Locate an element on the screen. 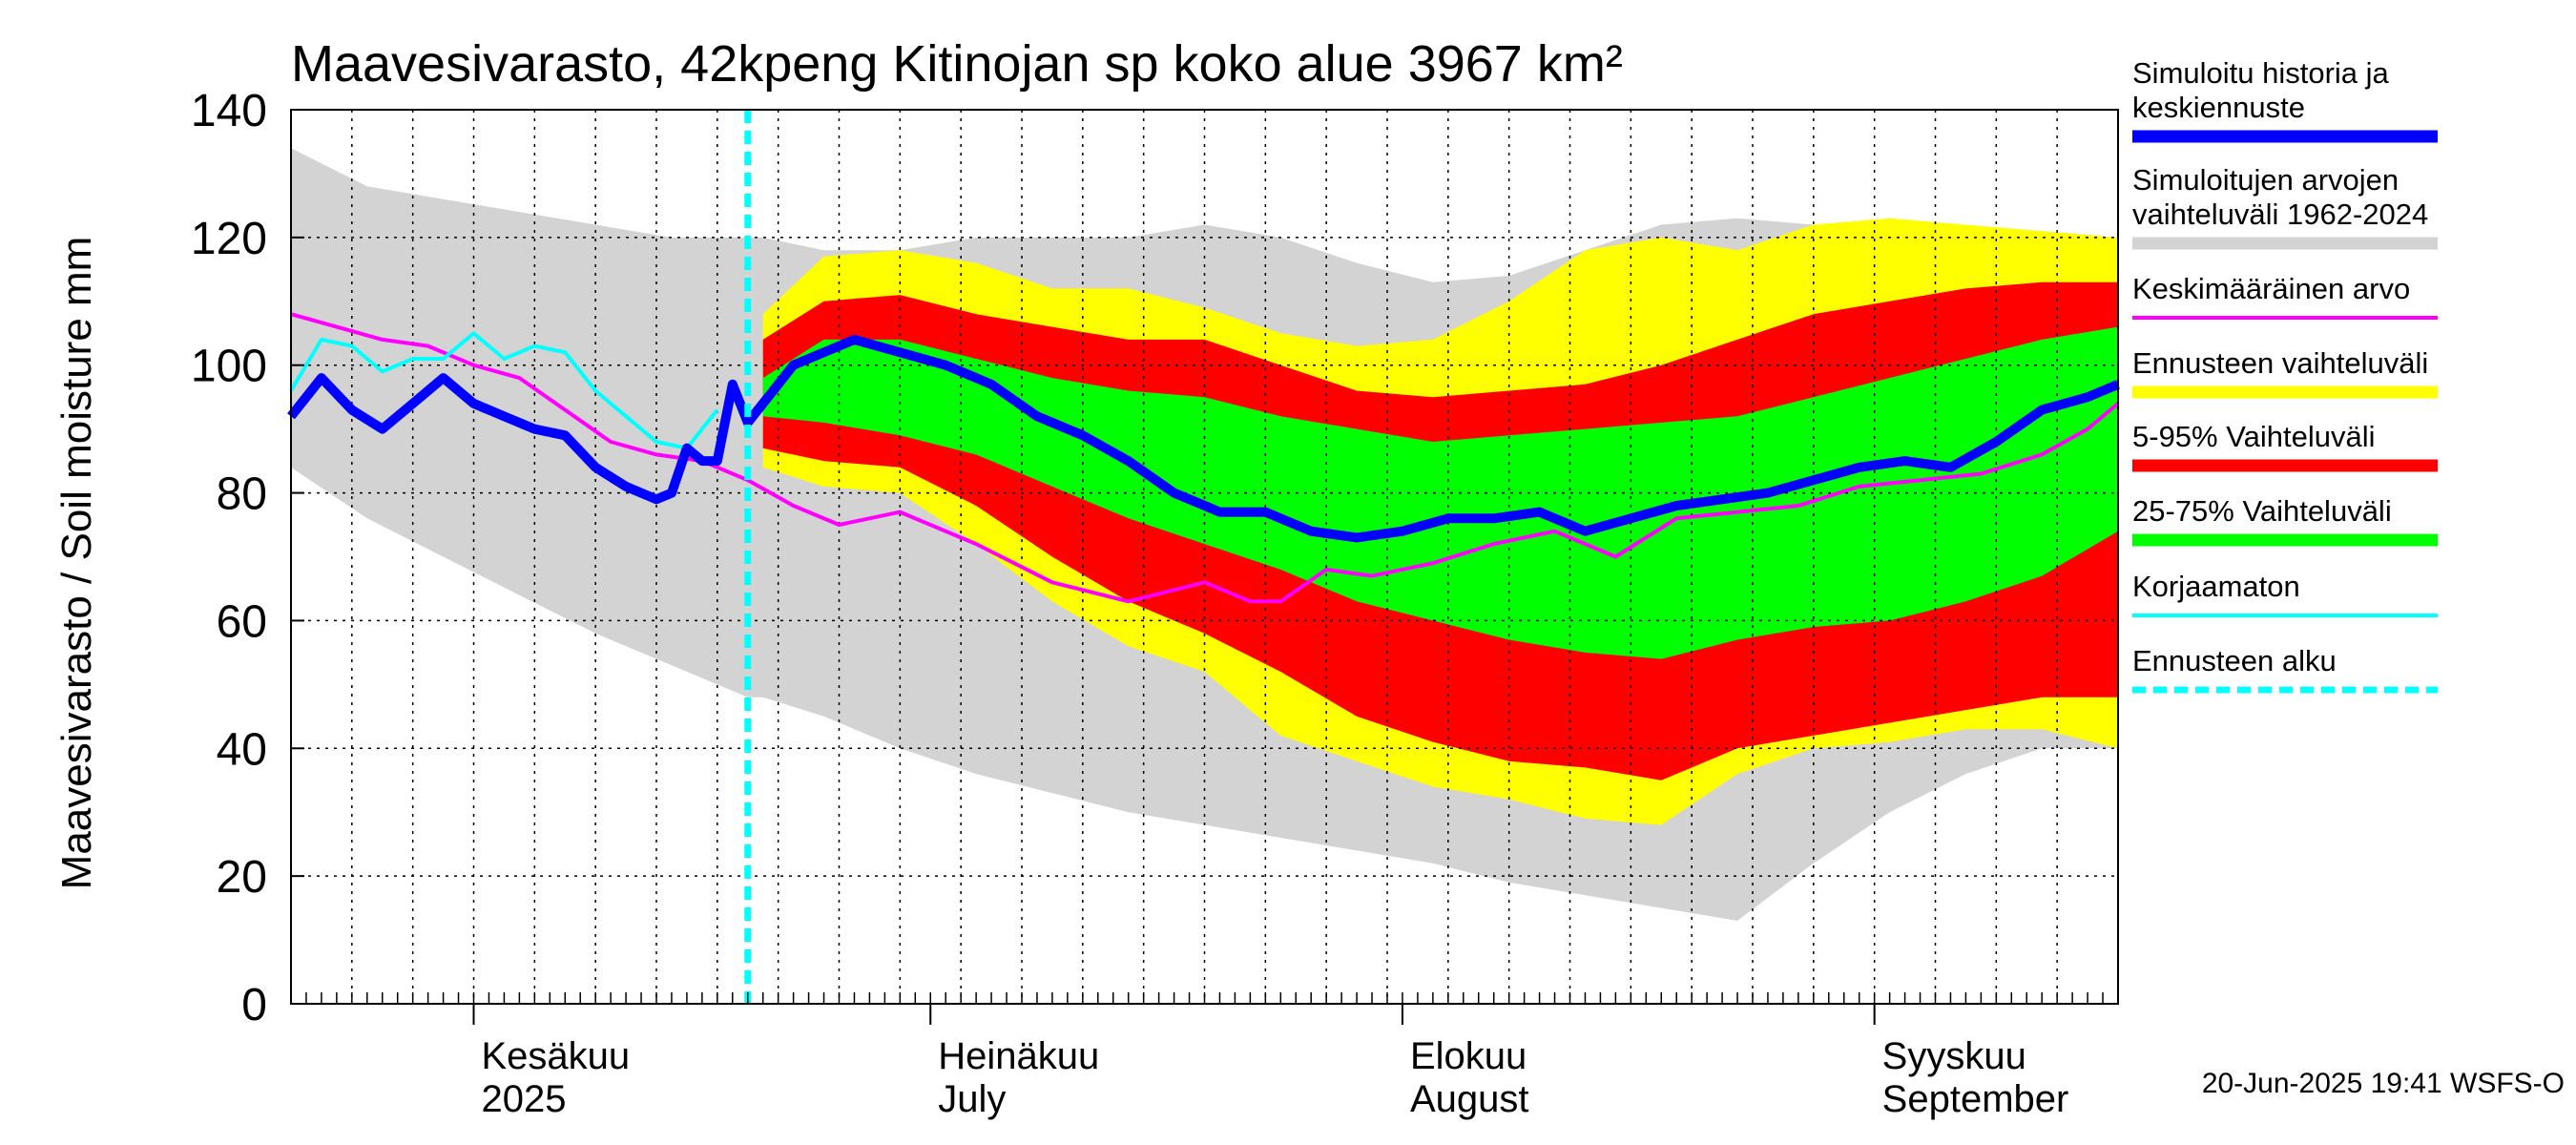  month-label-fi: Kesäkuu is located at coordinates (556, 1056).